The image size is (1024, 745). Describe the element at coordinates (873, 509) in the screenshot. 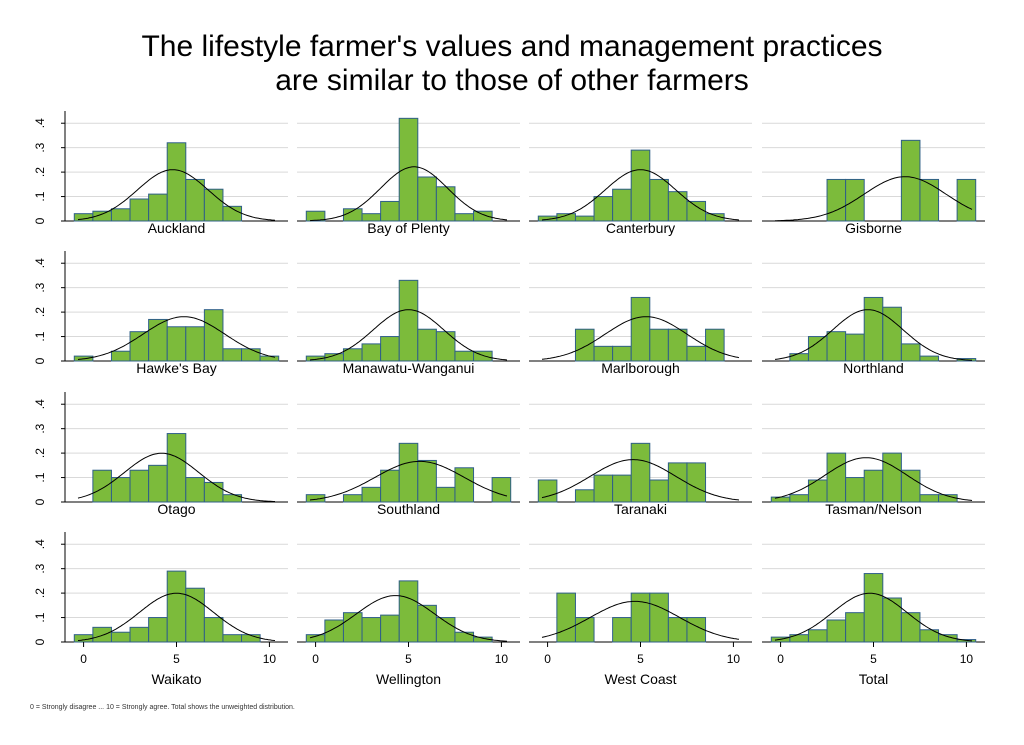

I see `panel-label-tasman-nelson: Tasman/Nelson` at that location.